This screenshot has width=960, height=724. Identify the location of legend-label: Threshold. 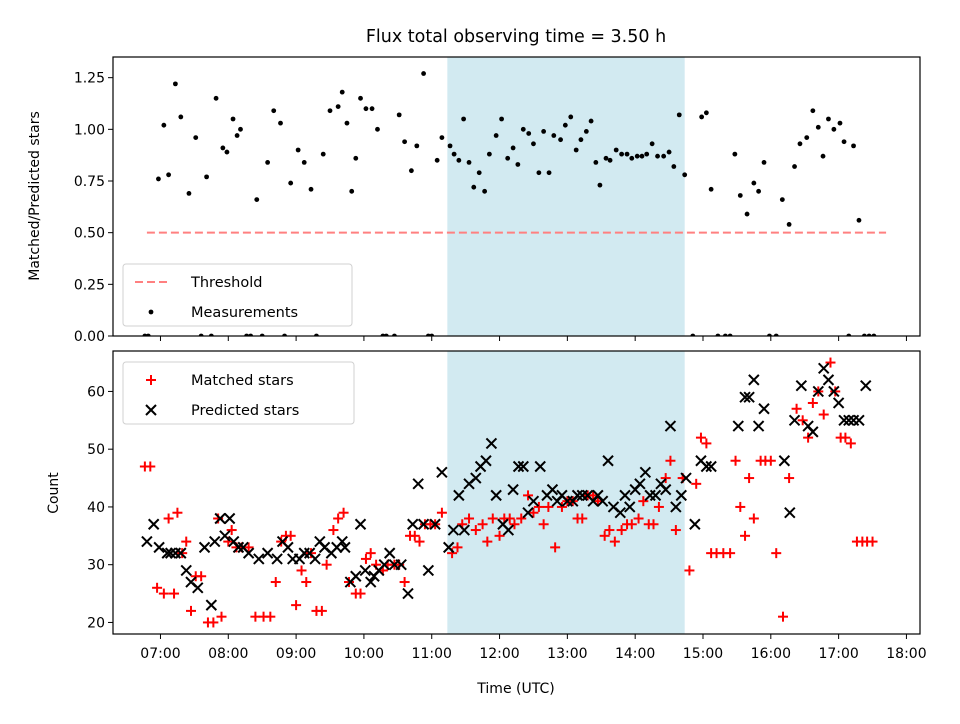
(226, 283).